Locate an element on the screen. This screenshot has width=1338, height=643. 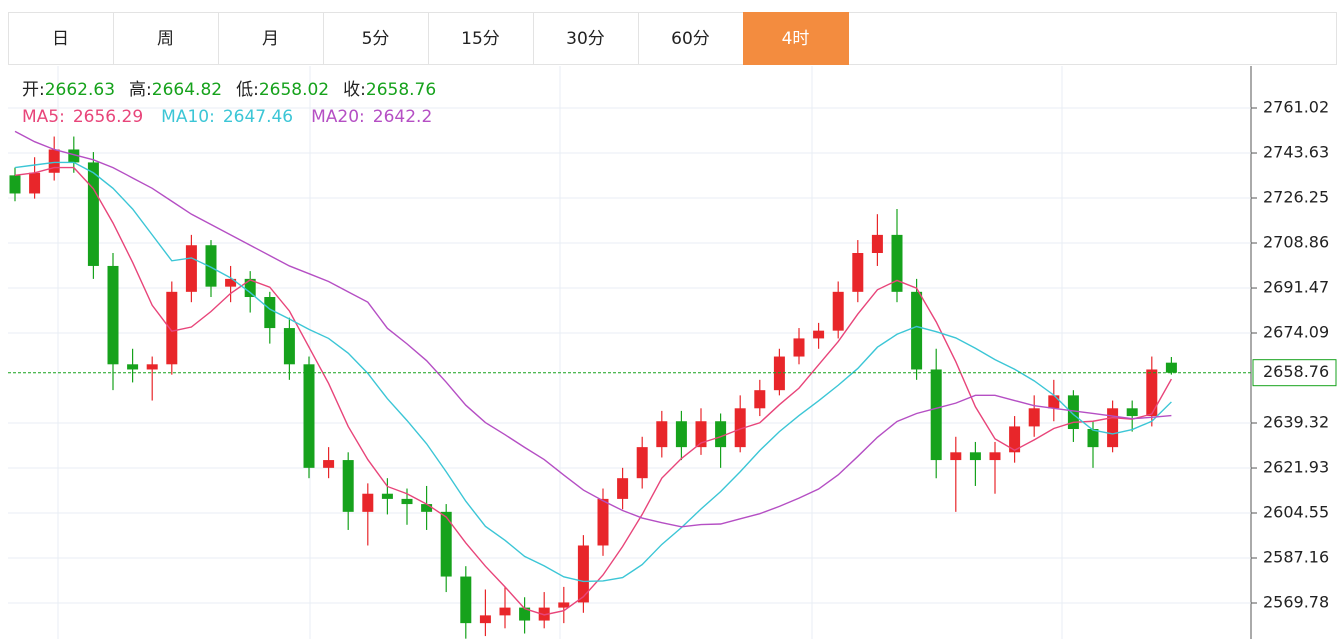
current-price-label: 2658.76 is located at coordinates (1296, 371).